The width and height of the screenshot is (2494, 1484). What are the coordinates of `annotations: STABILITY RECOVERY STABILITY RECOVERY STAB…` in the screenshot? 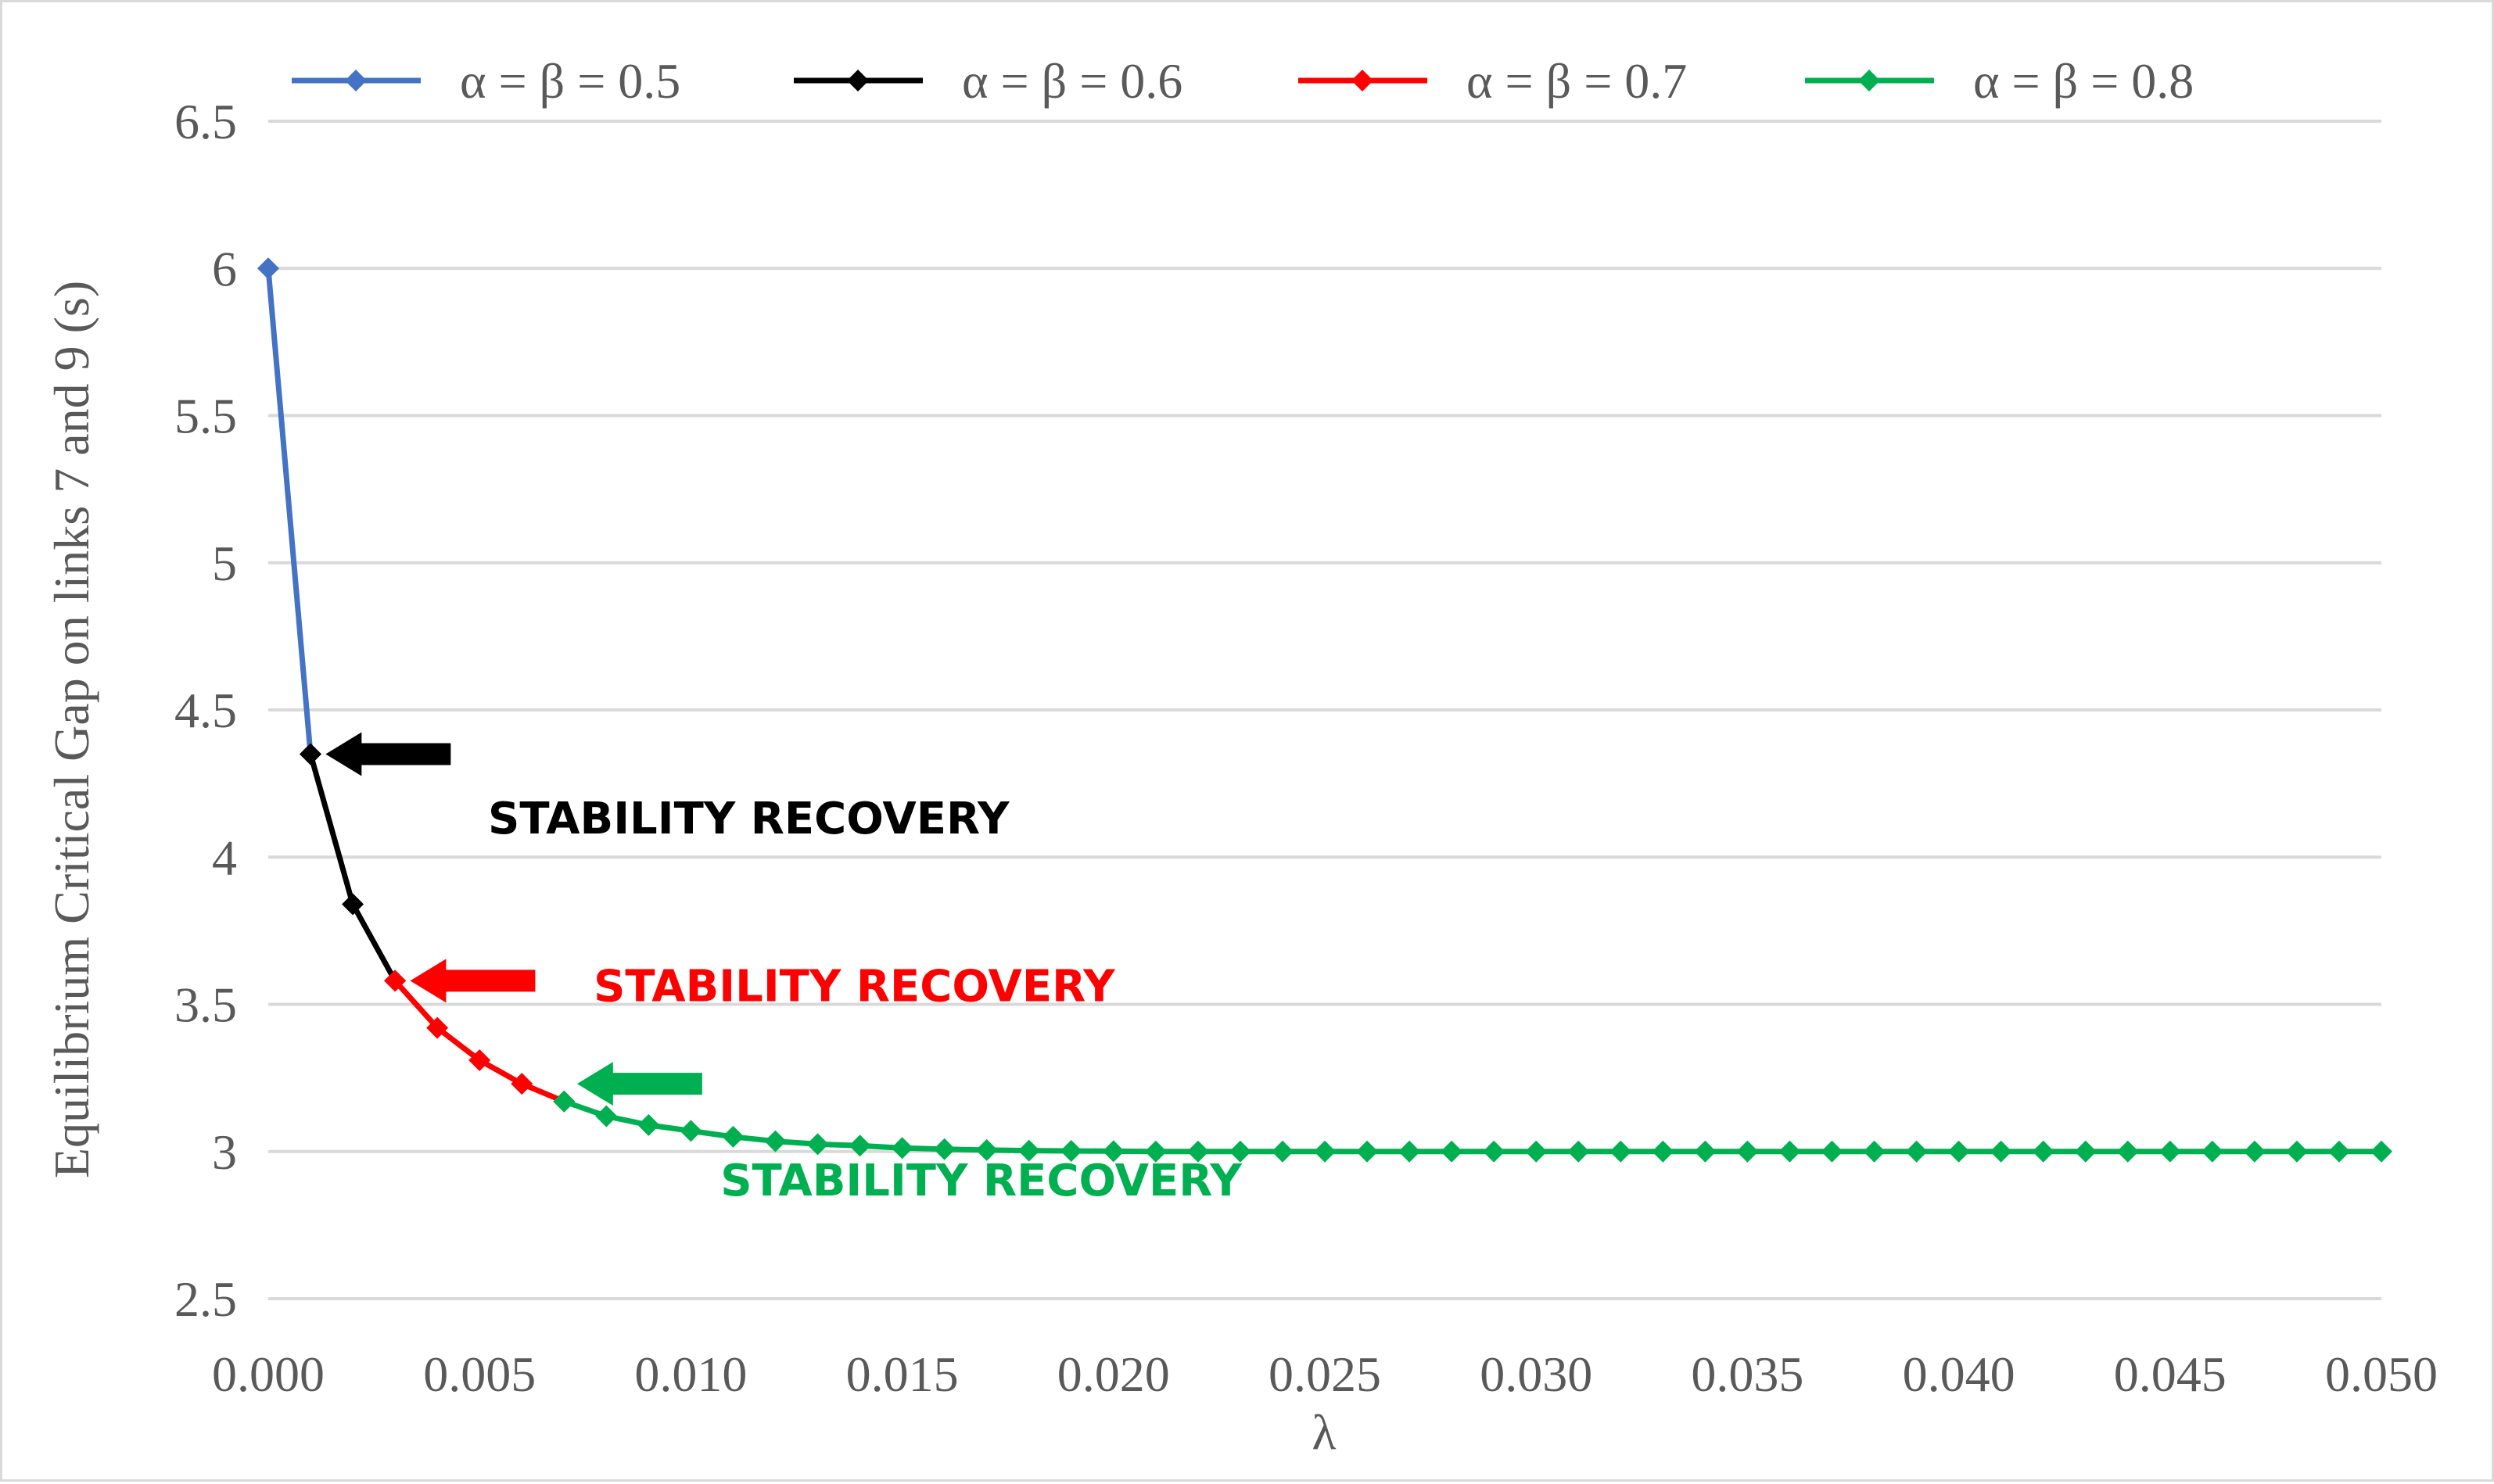 It's located at (784, 969).